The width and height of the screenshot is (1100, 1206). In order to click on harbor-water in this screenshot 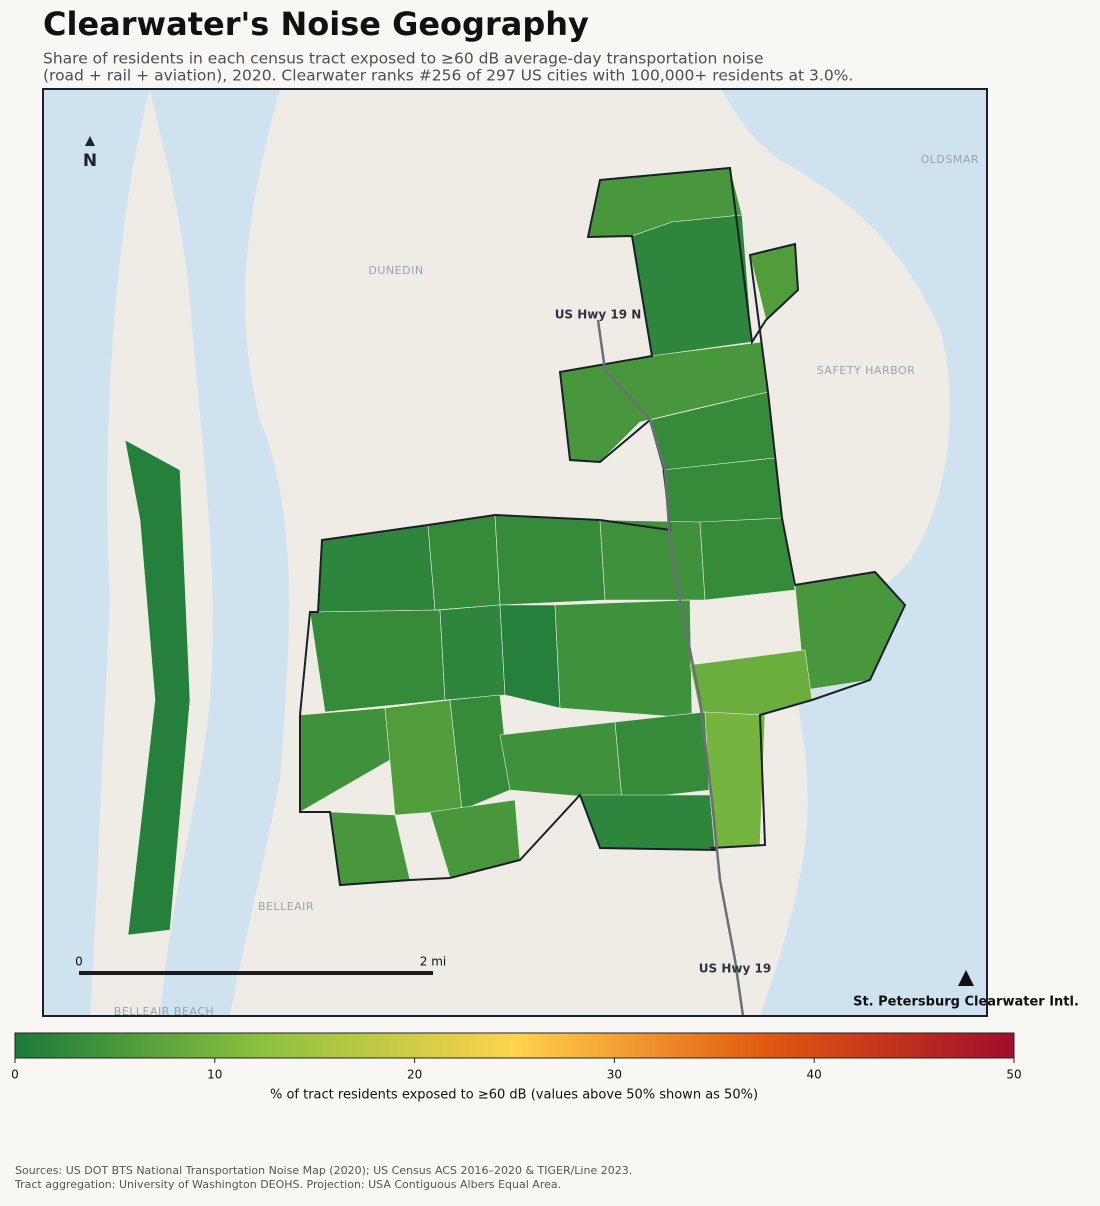, I will do `click(219, 552)`.